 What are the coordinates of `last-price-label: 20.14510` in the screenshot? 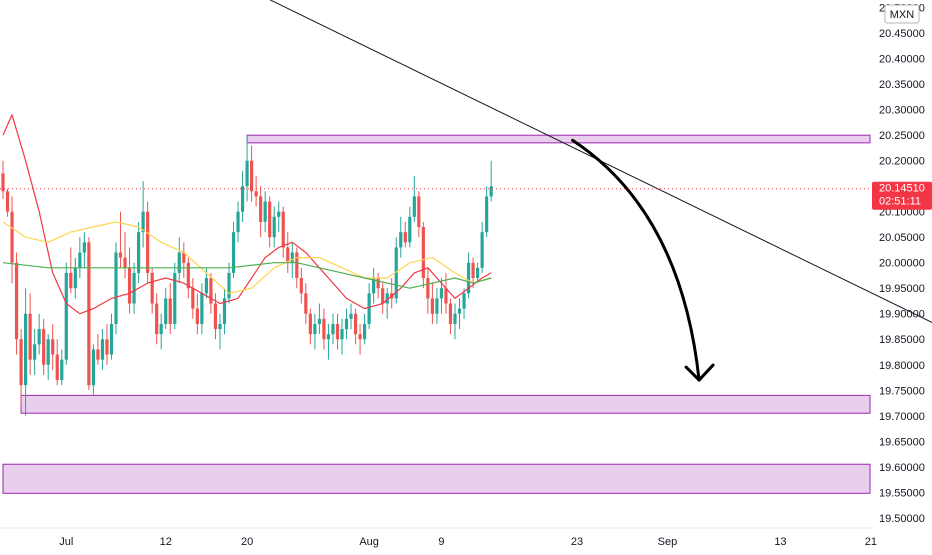 It's located at (902, 189).